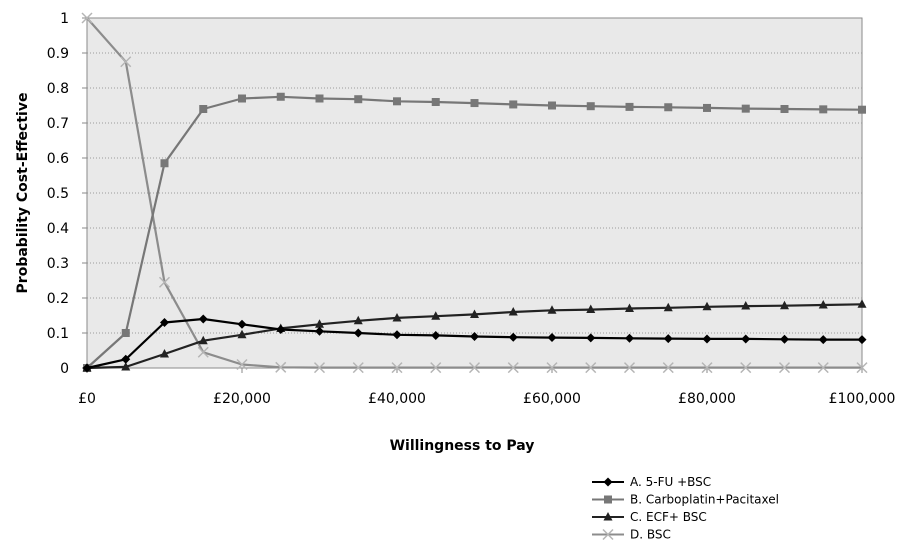  What do you see at coordinates (685, 500) in the screenshot?
I see `legend-item: B. Carboplatin+Pacitaxel` at bounding box center [685, 500].